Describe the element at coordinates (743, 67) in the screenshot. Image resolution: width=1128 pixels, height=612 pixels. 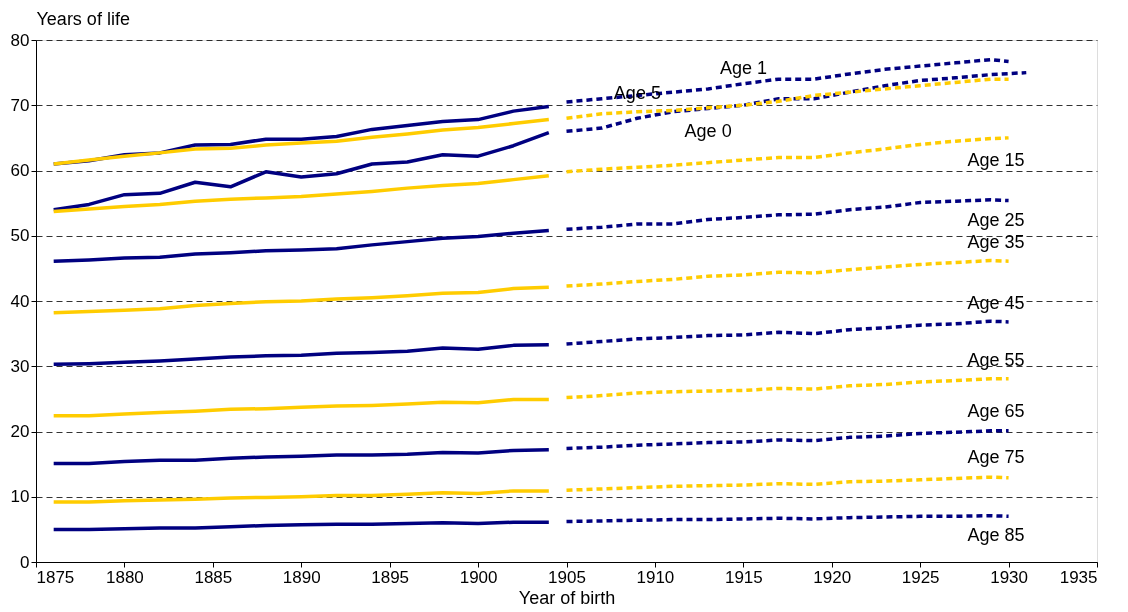
I see `annotation: Age 1` at that location.